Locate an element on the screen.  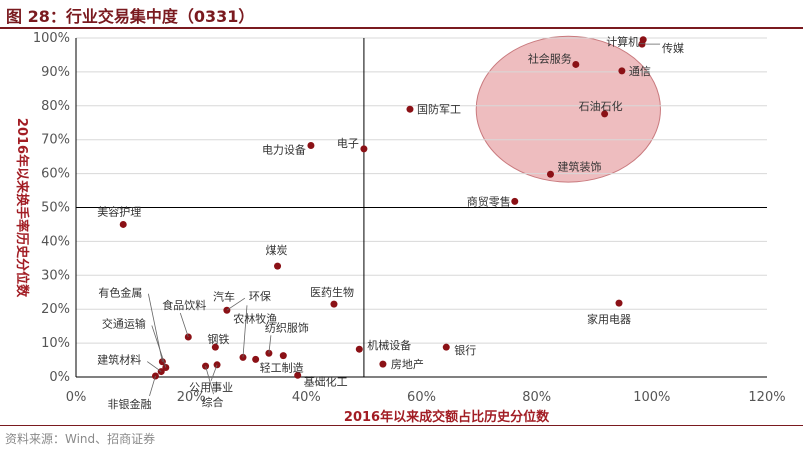
point-label: 社会服务 is located at coordinates (550, 58).